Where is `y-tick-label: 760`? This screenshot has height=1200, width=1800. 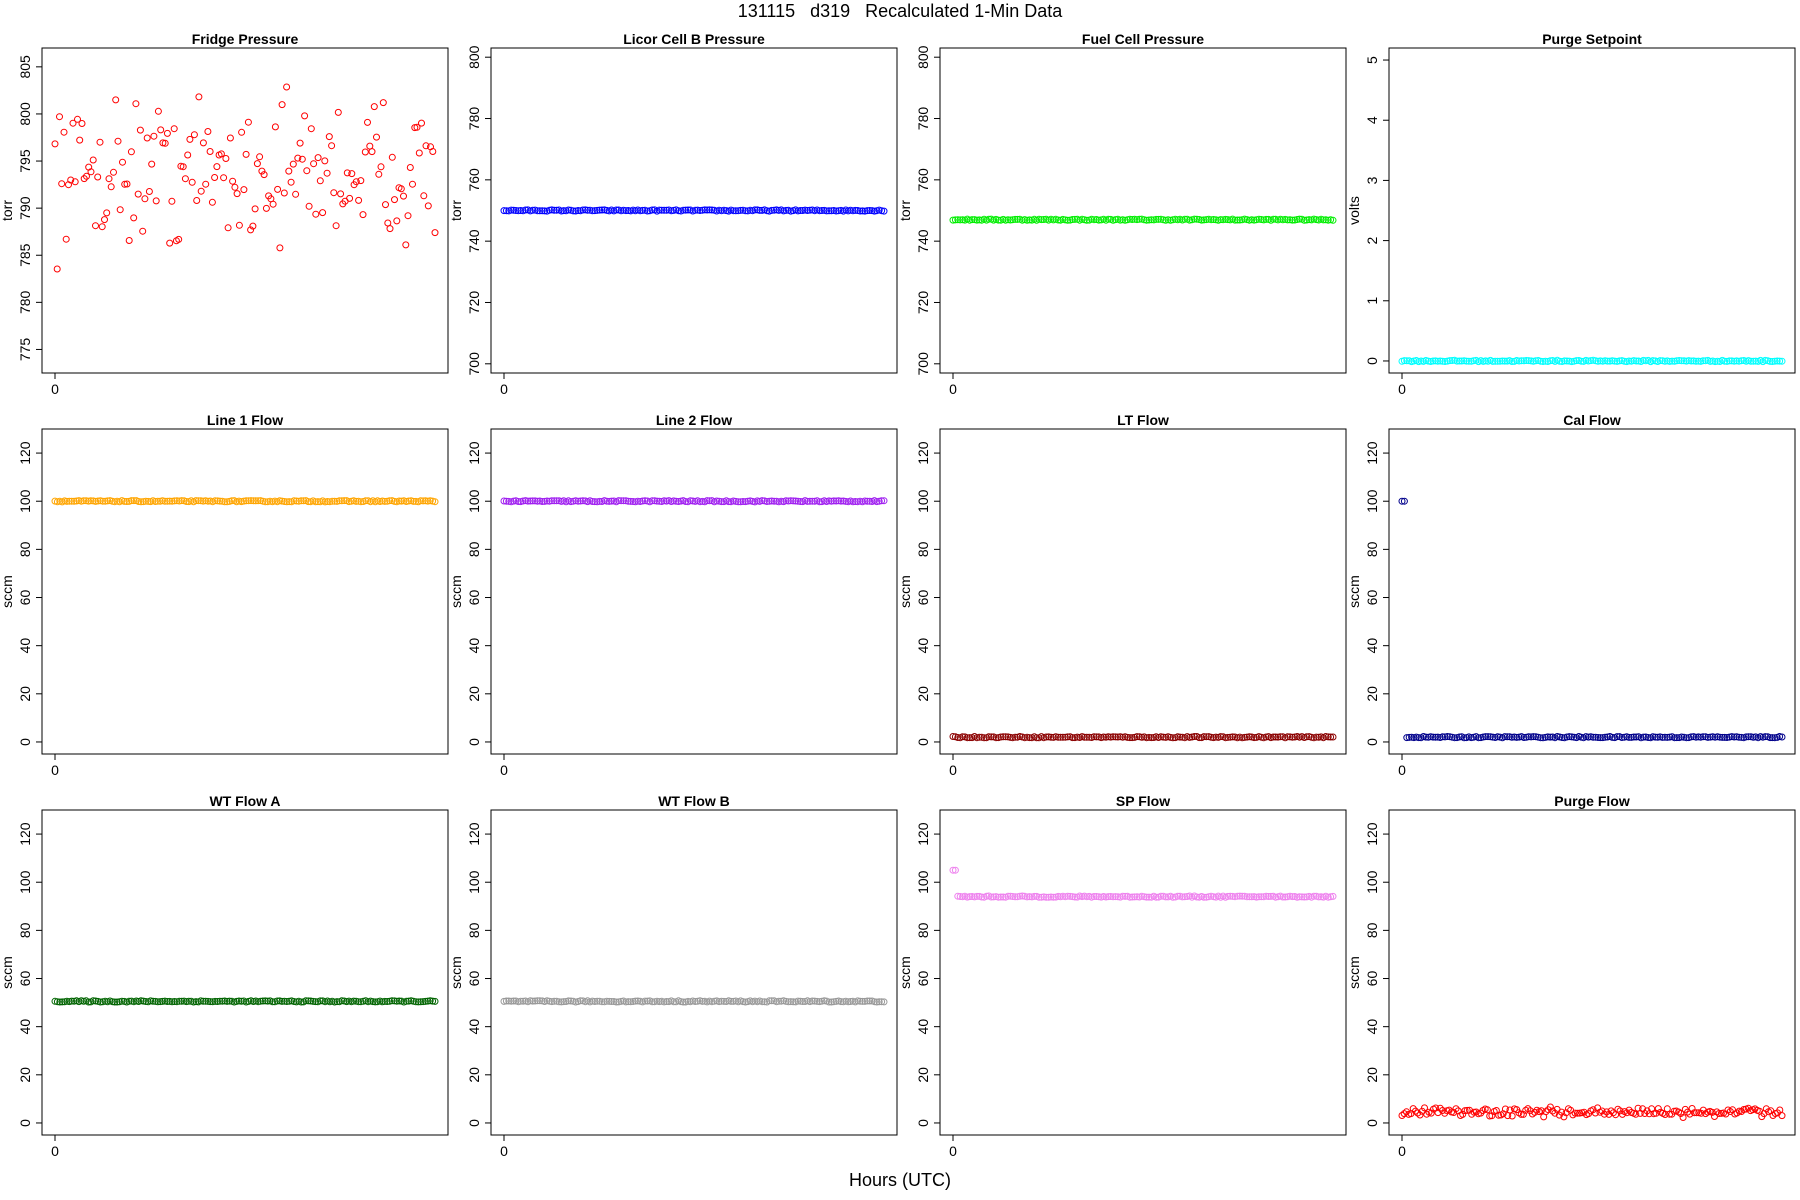
y-tick-label: 760 is located at coordinates (474, 180).